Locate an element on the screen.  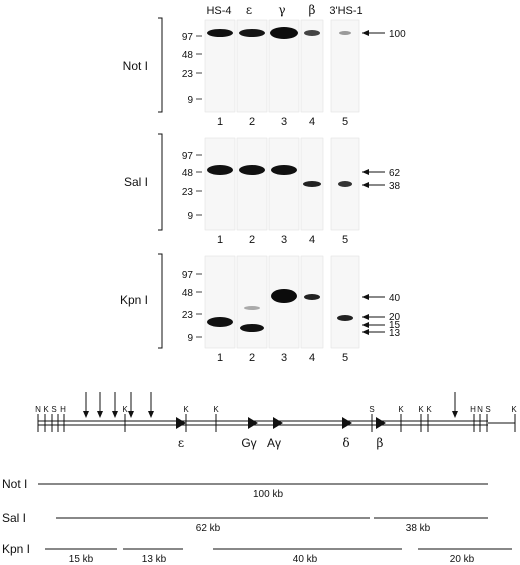
marker-label: 20 is located at coordinates (395, 317).